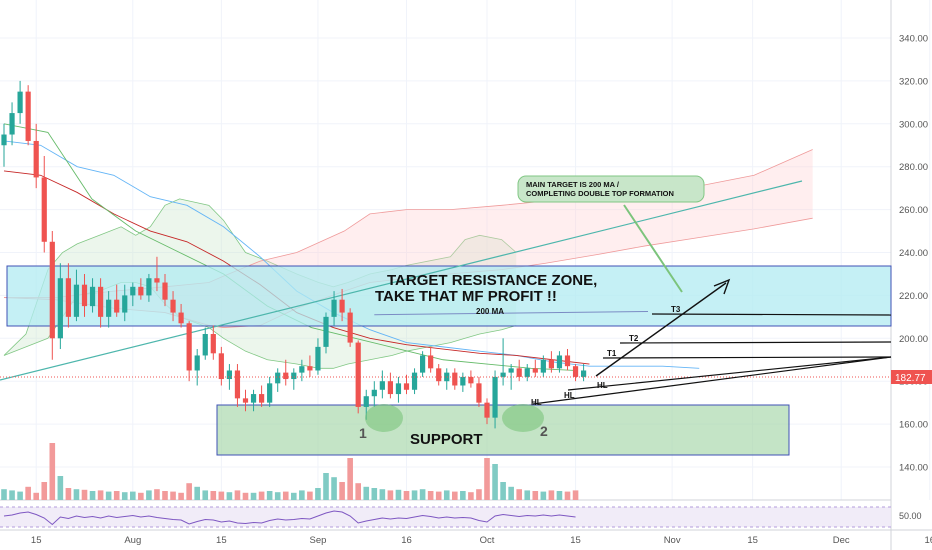 This screenshot has width=932, height=550. What do you see at coordinates (612, 353) in the screenshot?
I see `target-label-t1: T1` at bounding box center [612, 353].